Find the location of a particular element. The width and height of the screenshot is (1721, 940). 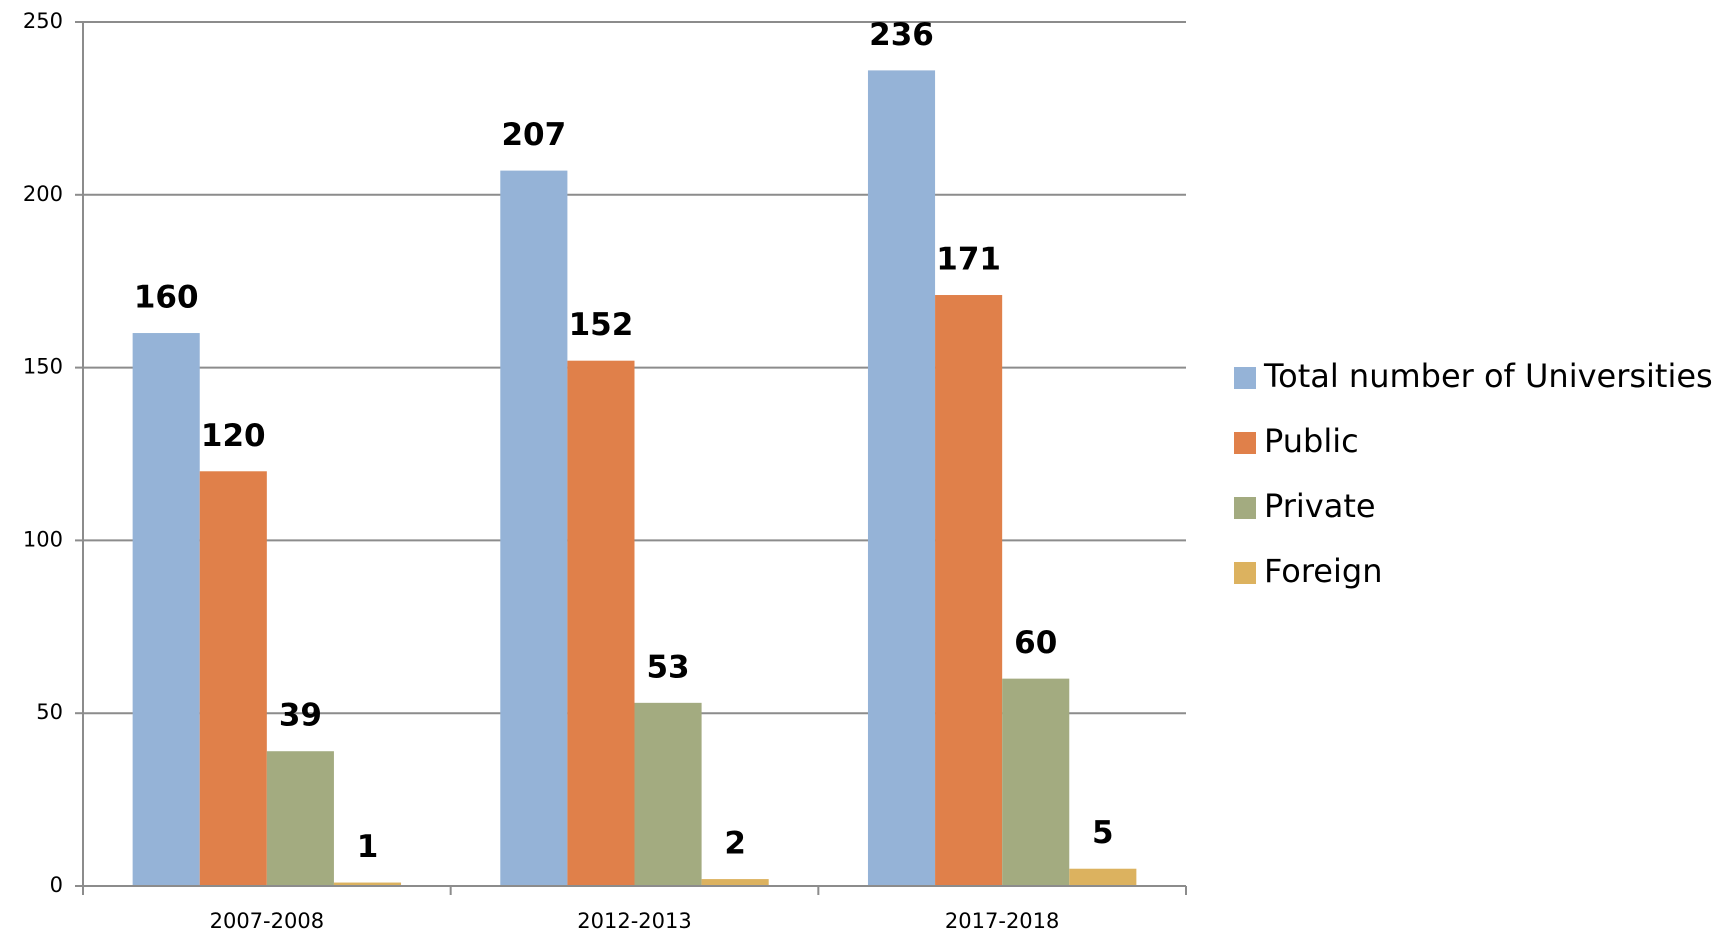

x-tick-label: 2007-2008 is located at coordinates (267, 921).